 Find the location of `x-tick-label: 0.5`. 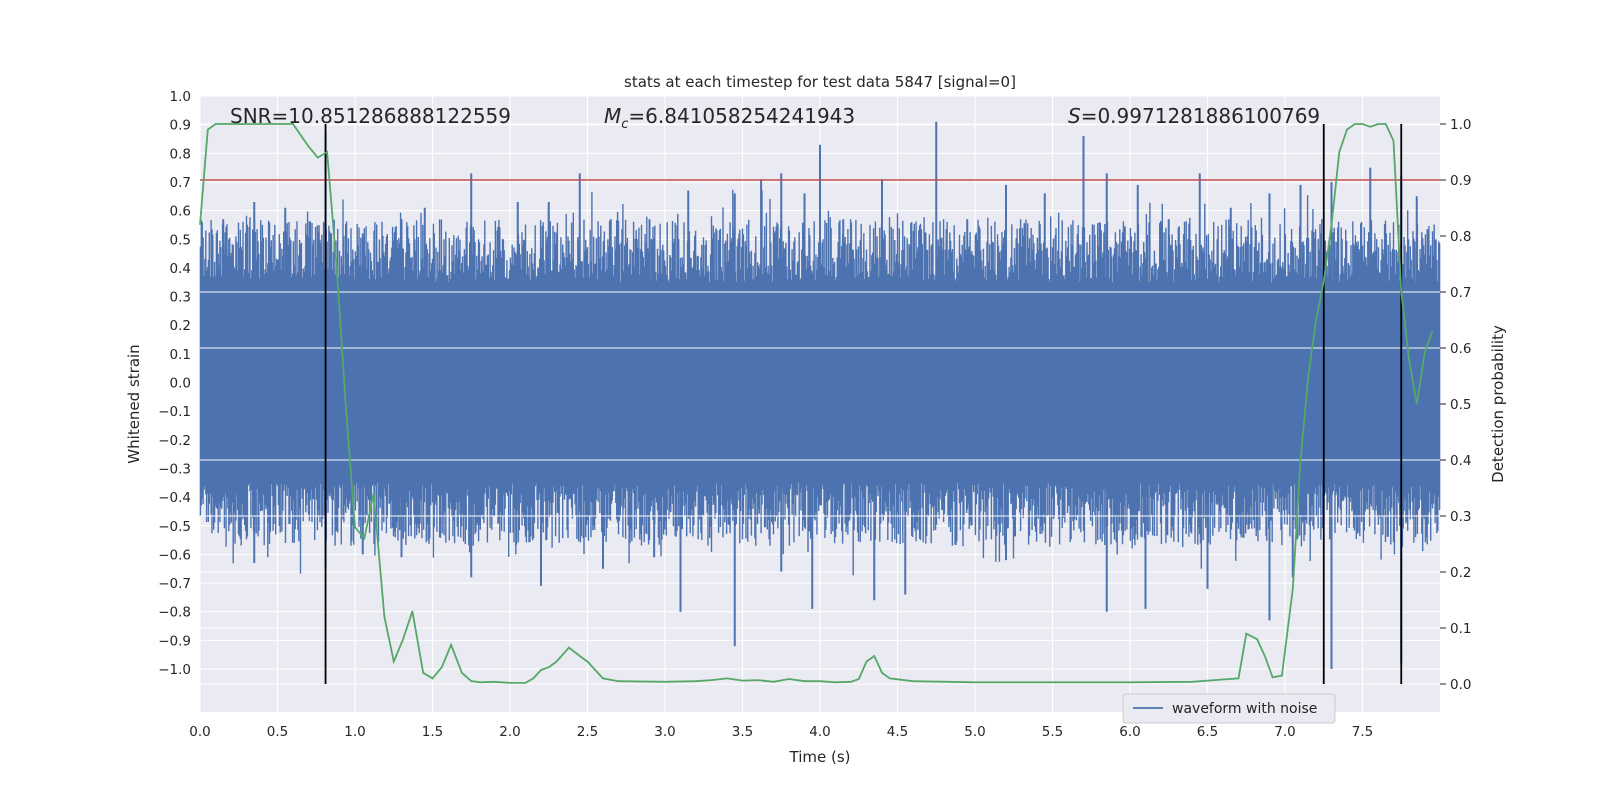

x-tick-label: 0.5 is located at coordinates (277, 732).